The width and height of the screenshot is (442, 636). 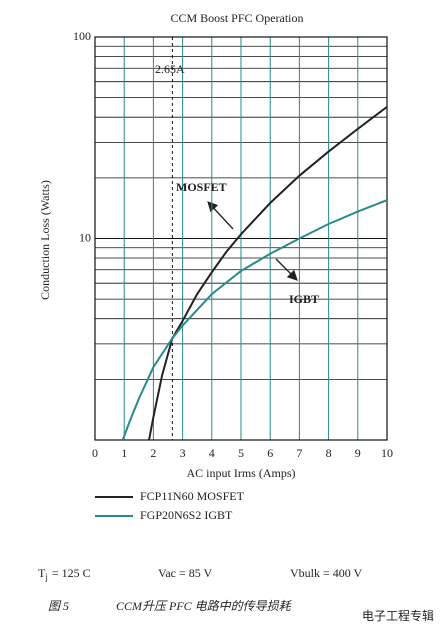 What do you see at coordinates (45, 240) in the screenshot?
I see `y-axis-label: Conduction Loss (Watts)` at bounding box center [45, 240].